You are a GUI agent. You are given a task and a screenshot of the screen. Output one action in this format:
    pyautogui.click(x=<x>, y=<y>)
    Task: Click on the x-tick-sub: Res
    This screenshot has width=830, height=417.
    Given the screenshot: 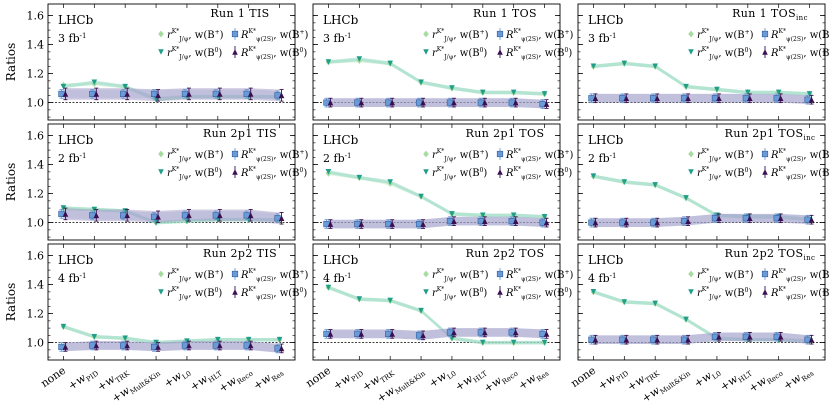 What is the action you would take?
    pyautogui.click(x=278, y=376)
    